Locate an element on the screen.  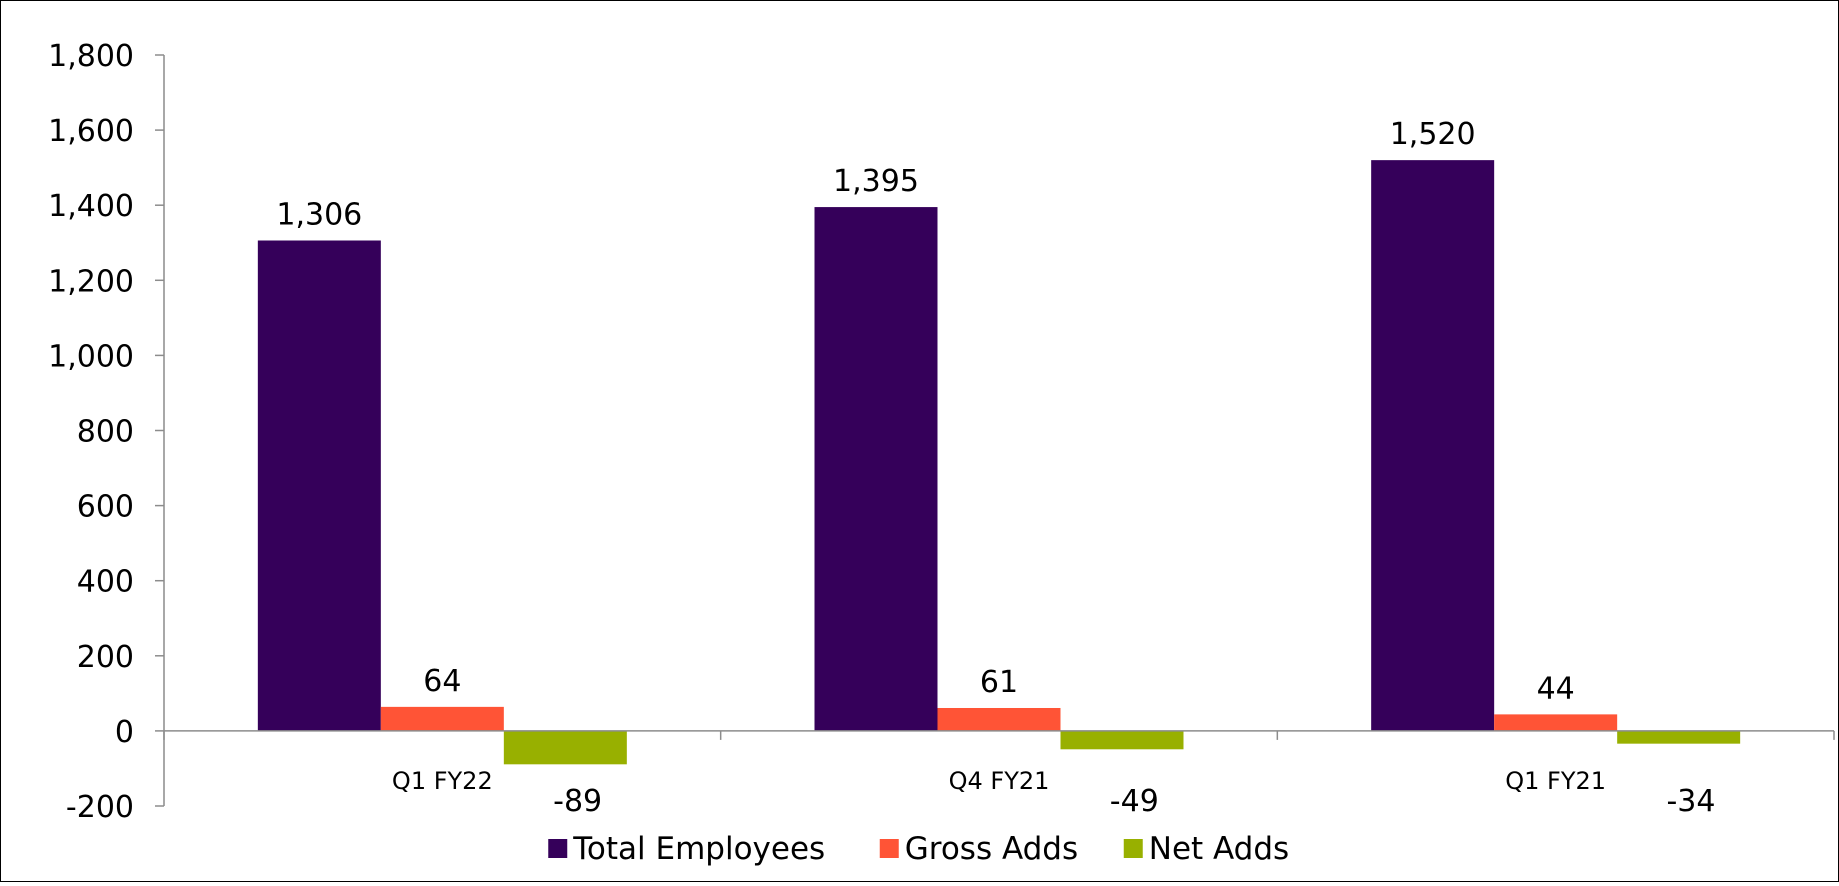
x-tick-label: Q1 FY22 is located at coordinates (442, 781).